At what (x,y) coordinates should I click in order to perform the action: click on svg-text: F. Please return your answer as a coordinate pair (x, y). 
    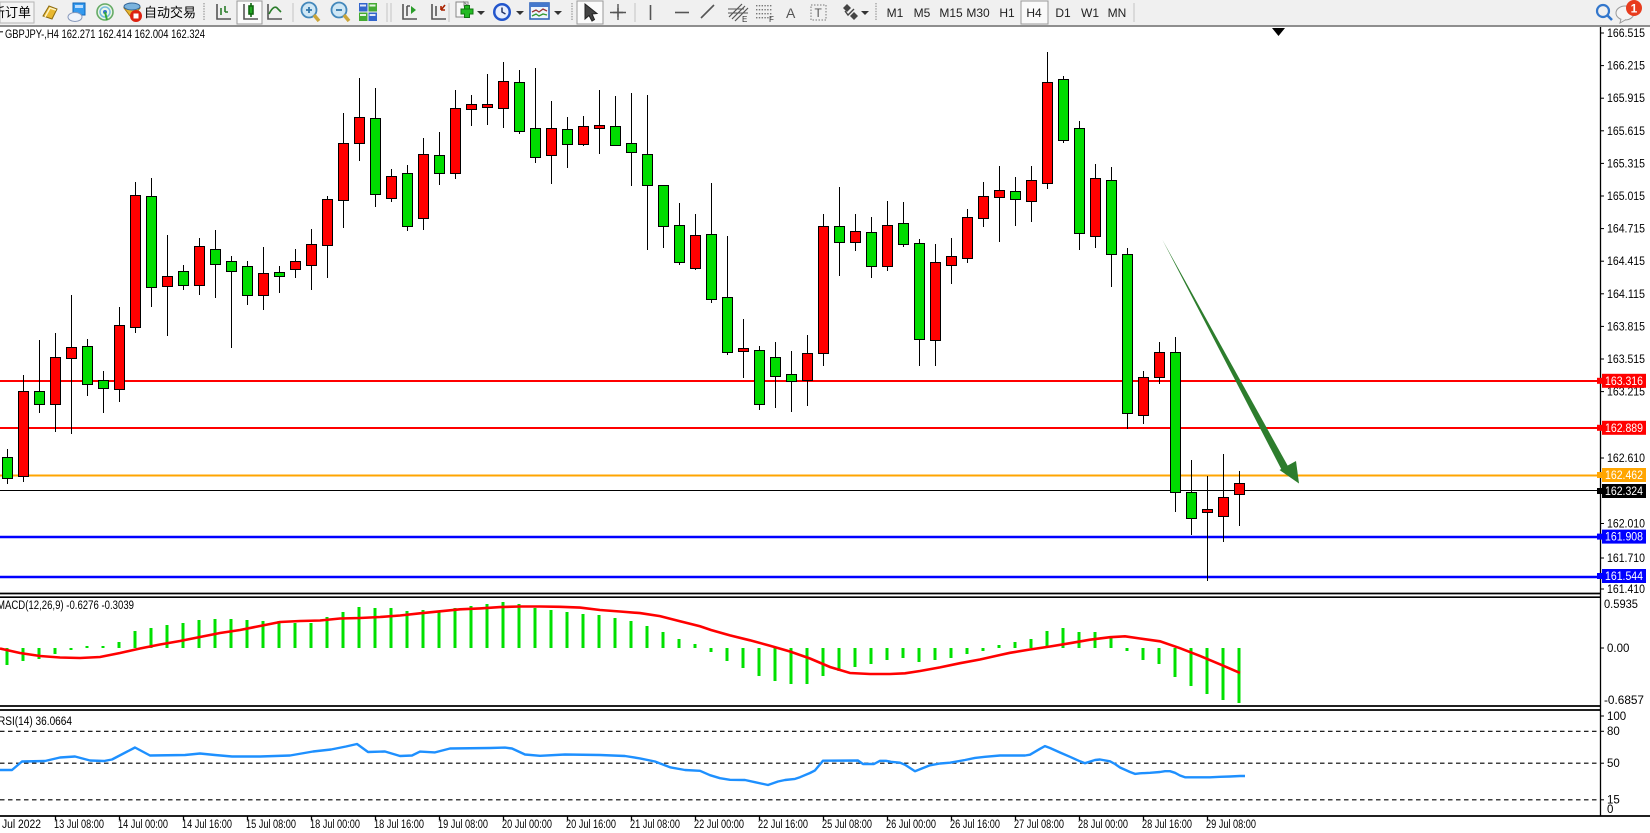
    Looking at the image, I should click on (771, 19).